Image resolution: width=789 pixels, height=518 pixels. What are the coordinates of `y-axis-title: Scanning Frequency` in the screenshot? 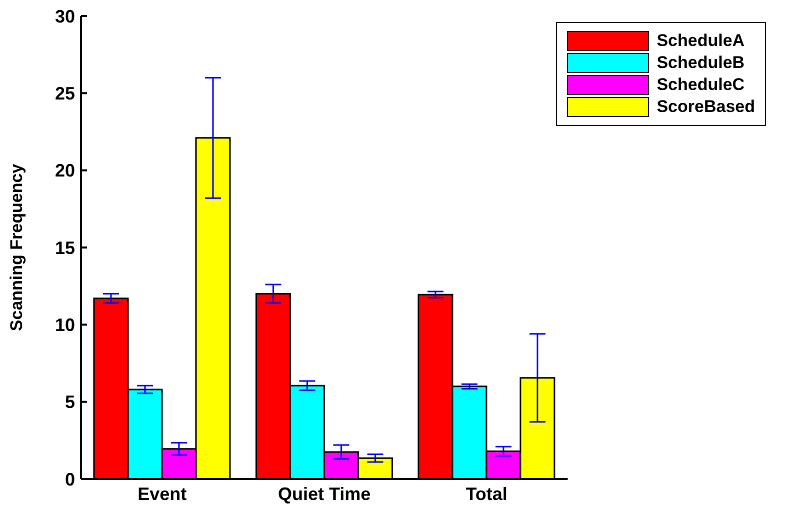 It's located at (16, 247).